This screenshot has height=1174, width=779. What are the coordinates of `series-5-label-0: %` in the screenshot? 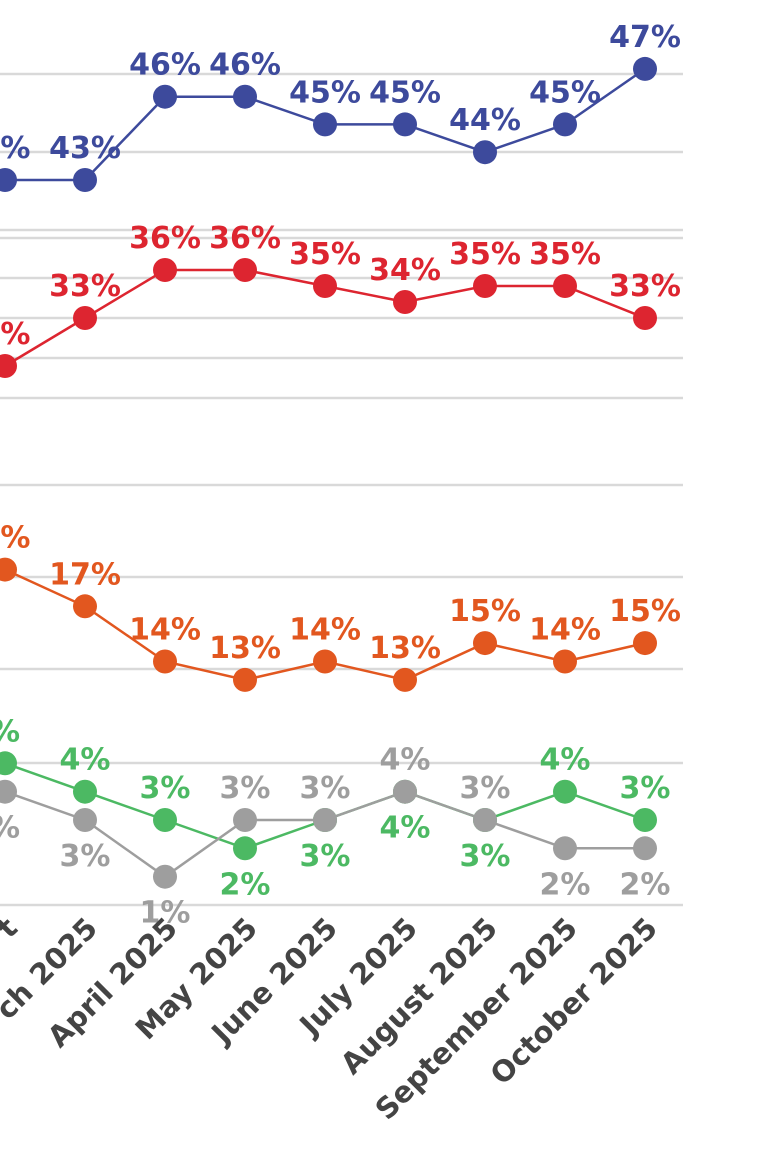 It's located at (10, 828).